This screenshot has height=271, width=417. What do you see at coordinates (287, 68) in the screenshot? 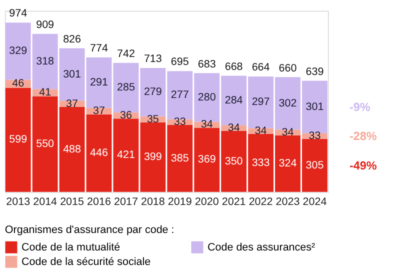
I see `total-label: 660` at bounding box center [287, 68].